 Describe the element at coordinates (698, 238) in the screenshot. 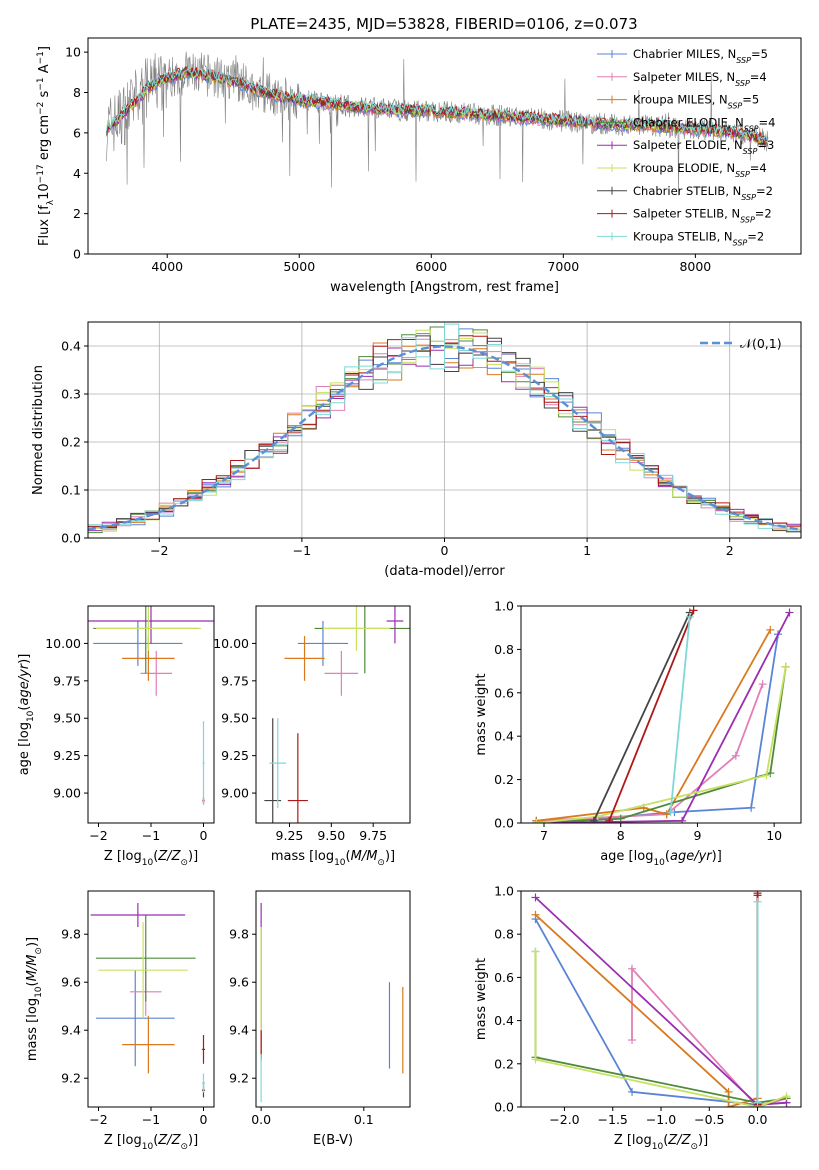

I see `legend-label: Kroupa STELIB, NSSP=2` at that location.